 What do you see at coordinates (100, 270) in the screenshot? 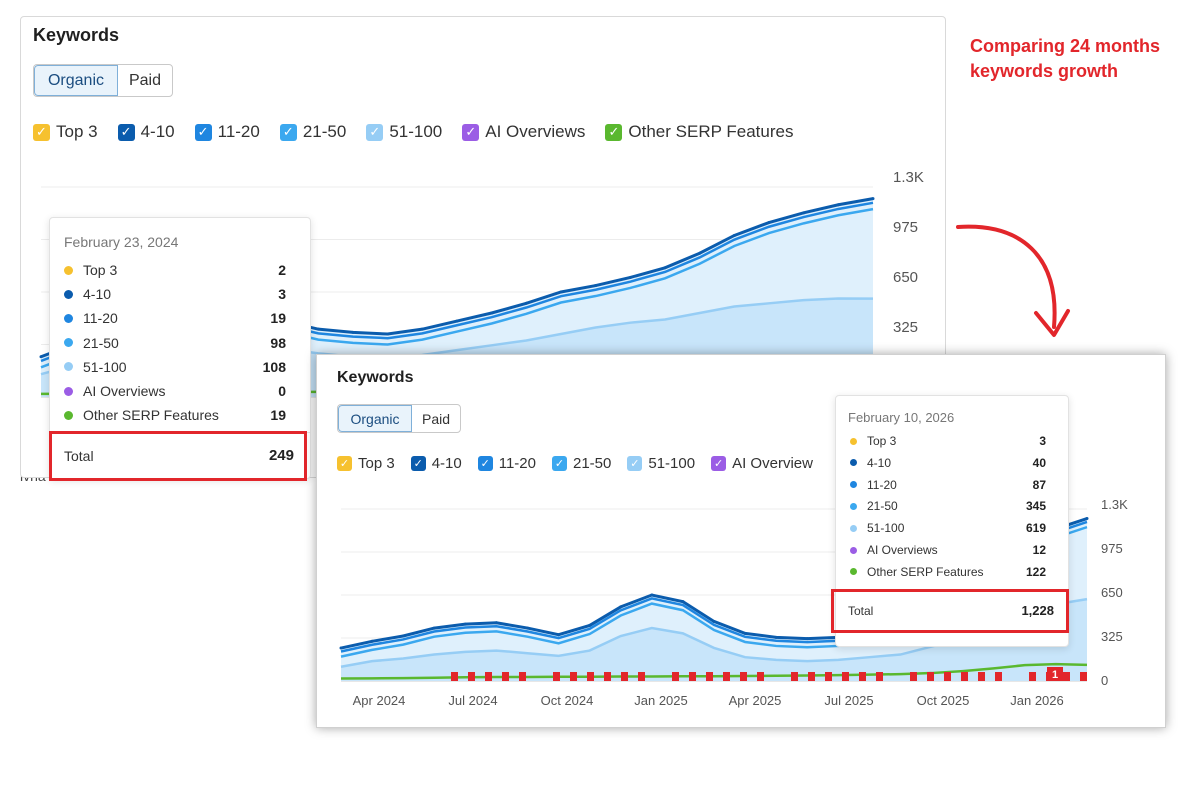
I see `tooltip-row-label: Top 3` at bounding box center [100, 270].